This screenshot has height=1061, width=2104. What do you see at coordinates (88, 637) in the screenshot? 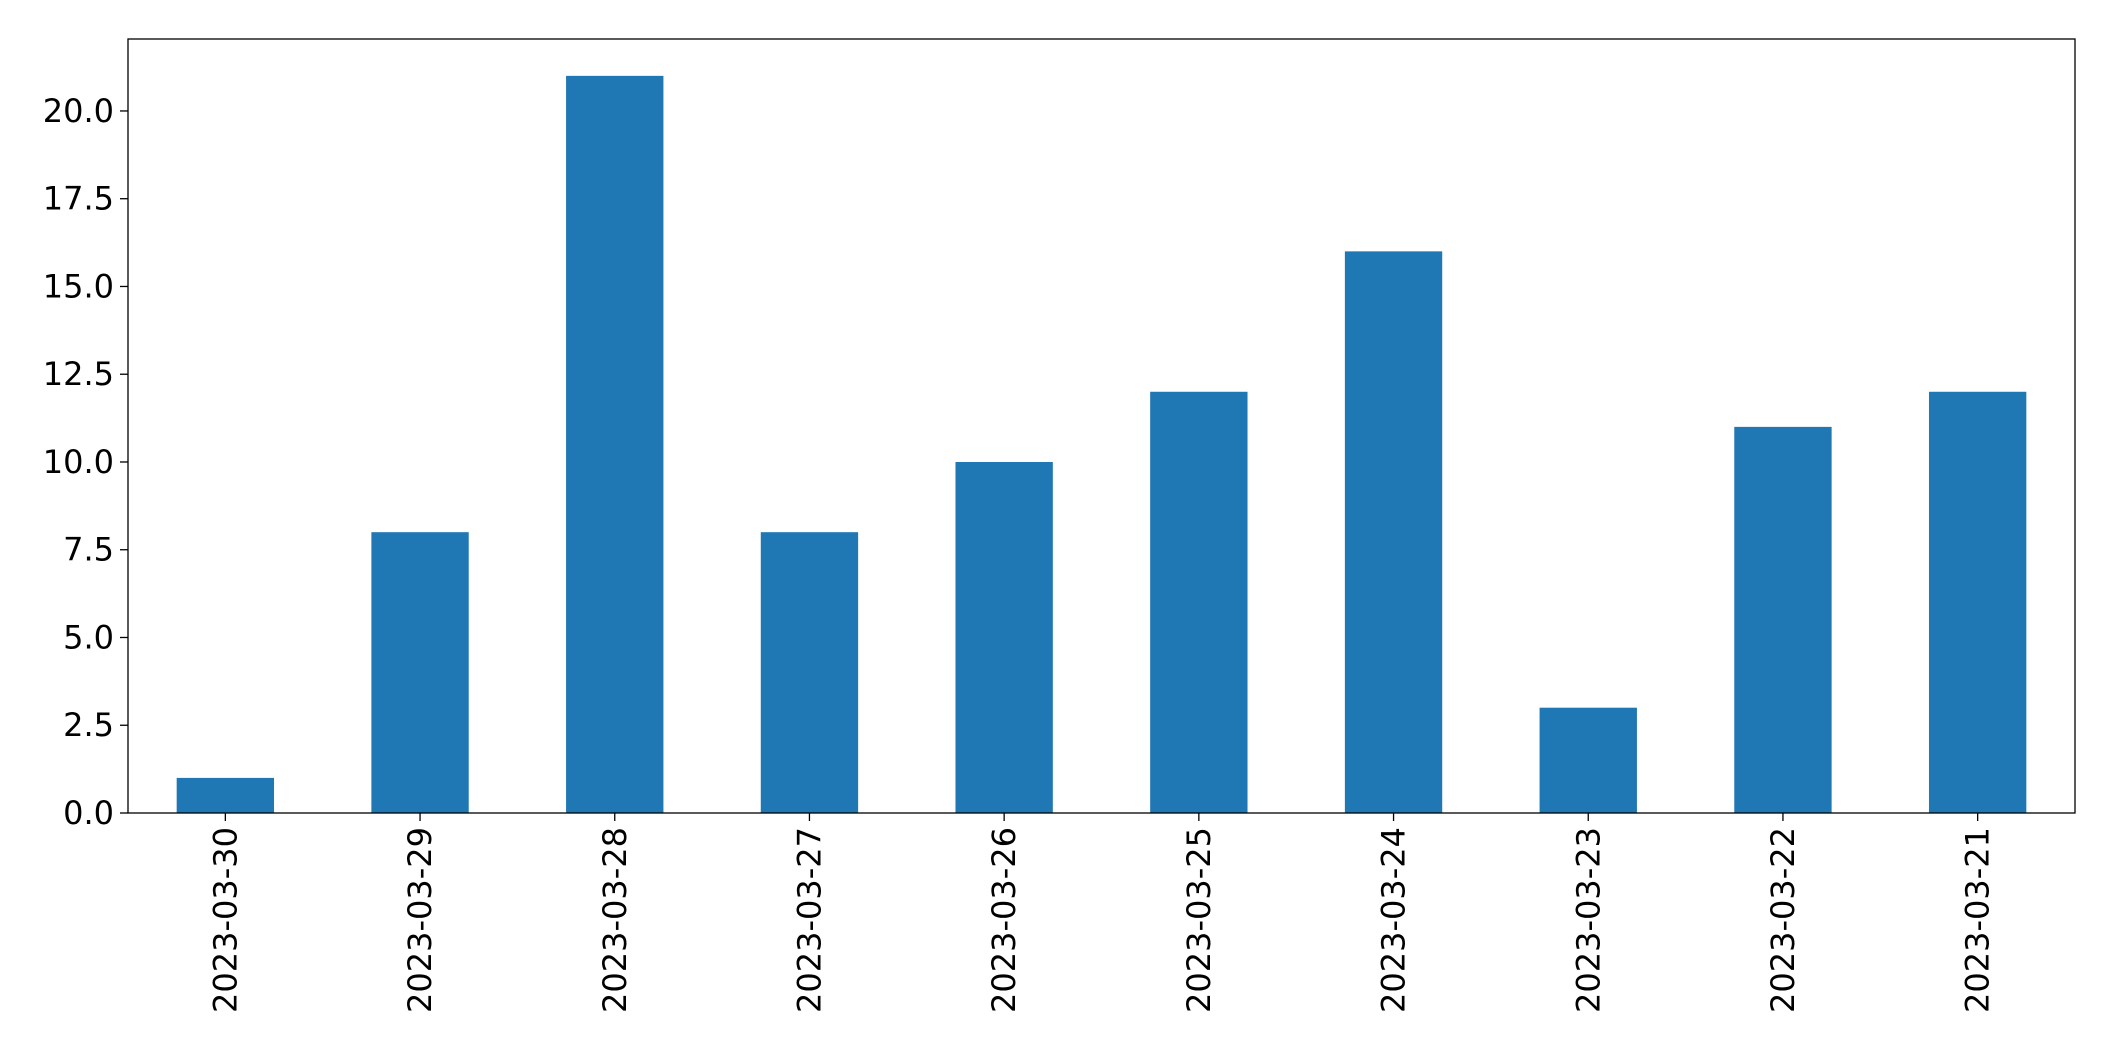
I see `y-tick-label: 5.0` at bounding box center [88, 637].